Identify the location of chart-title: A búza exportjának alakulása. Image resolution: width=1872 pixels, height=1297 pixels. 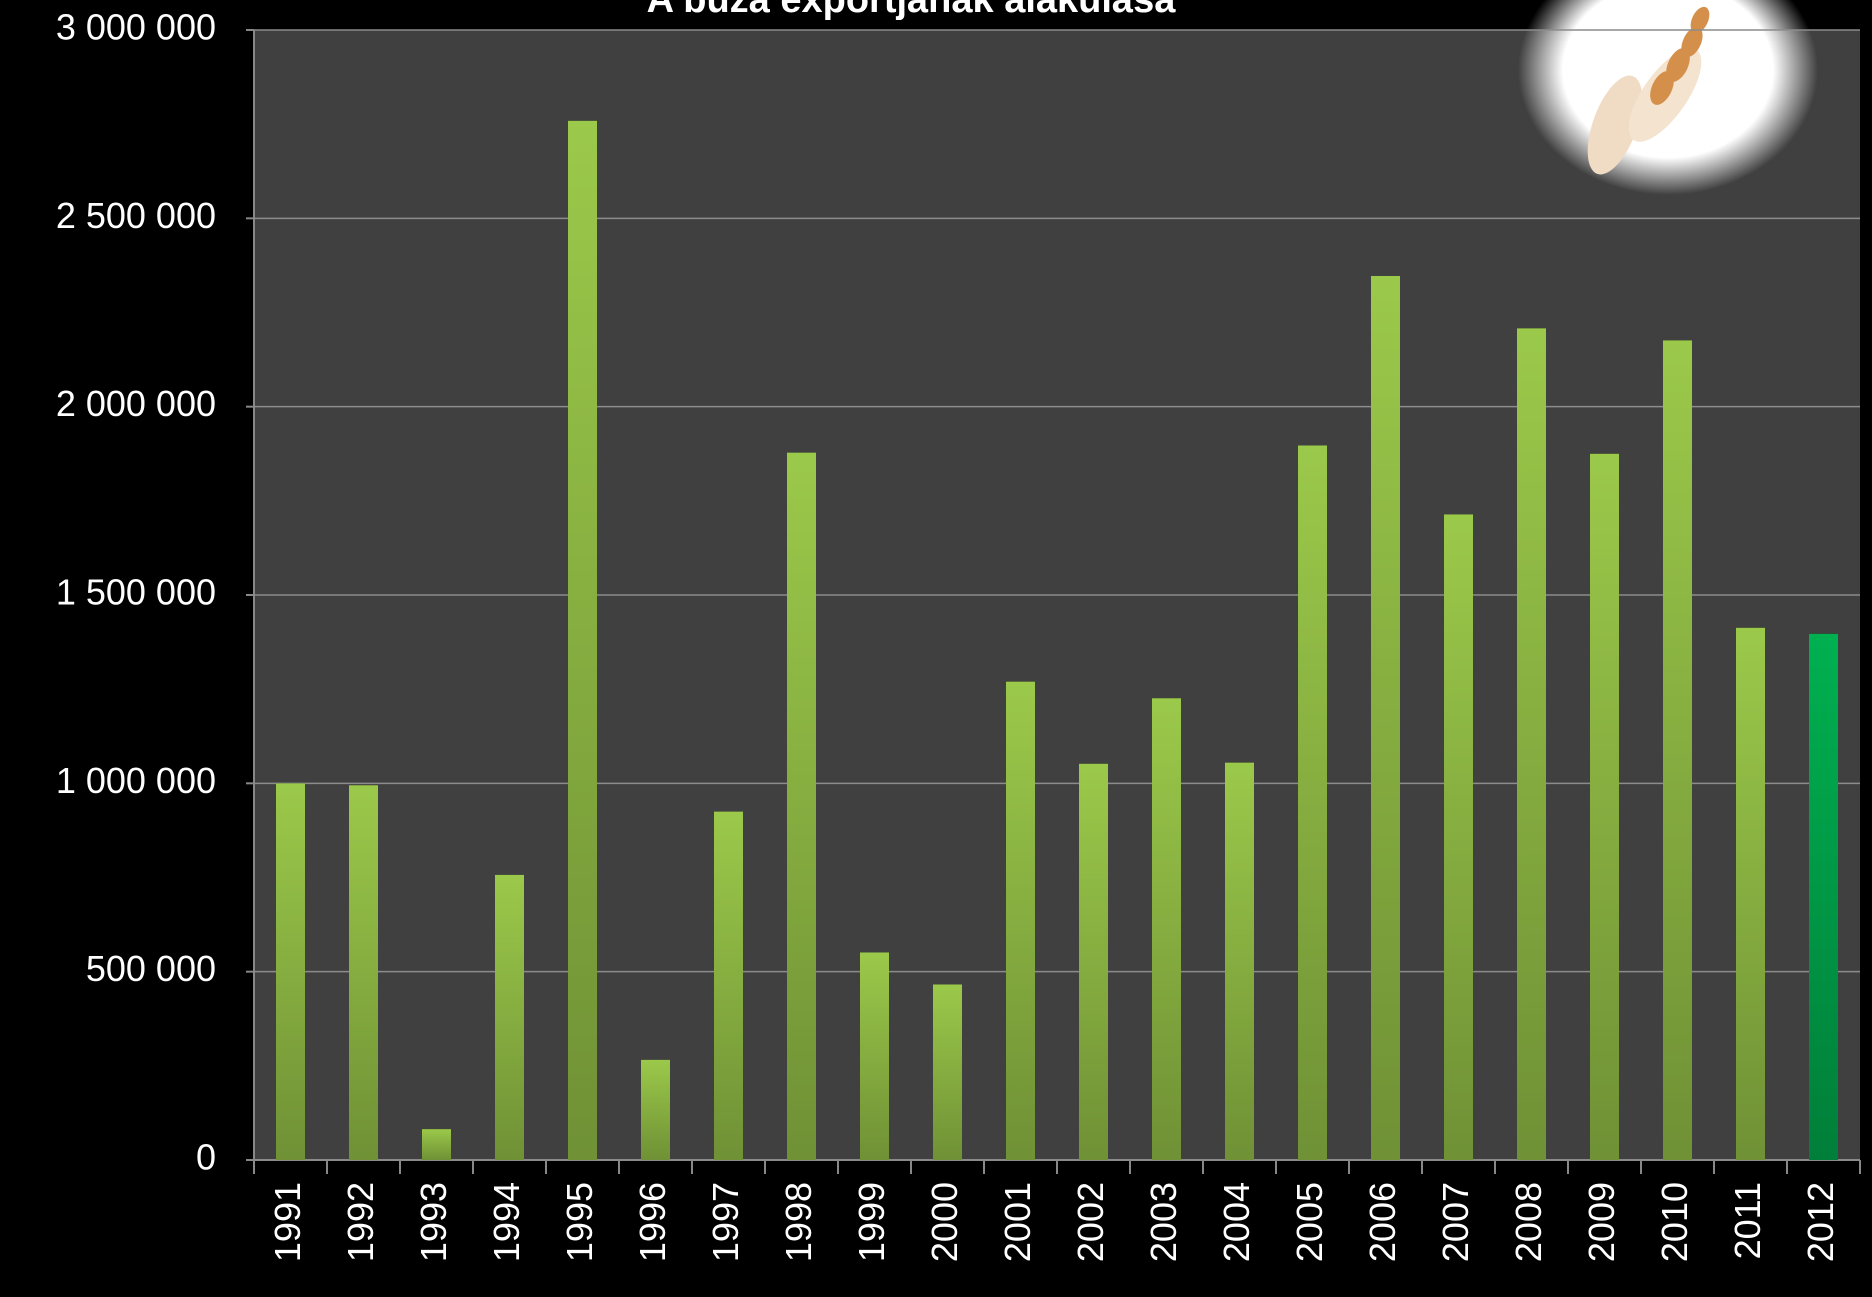
(912, 10).